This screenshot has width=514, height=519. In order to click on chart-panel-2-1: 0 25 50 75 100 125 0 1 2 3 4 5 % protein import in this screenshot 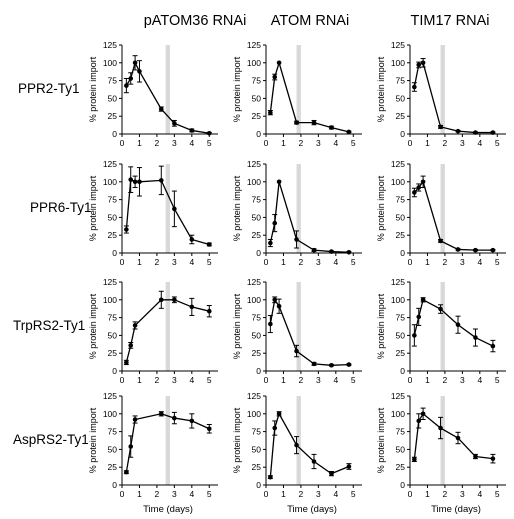, I will do `click(297, 331)`.